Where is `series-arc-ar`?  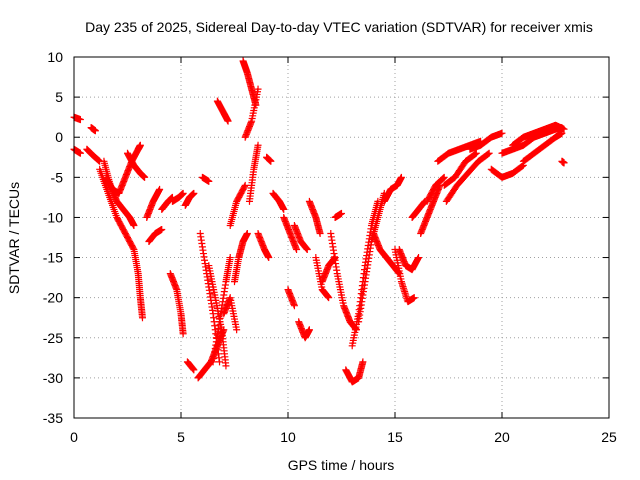
series-arc-ar is located at coordinates (392, 189).